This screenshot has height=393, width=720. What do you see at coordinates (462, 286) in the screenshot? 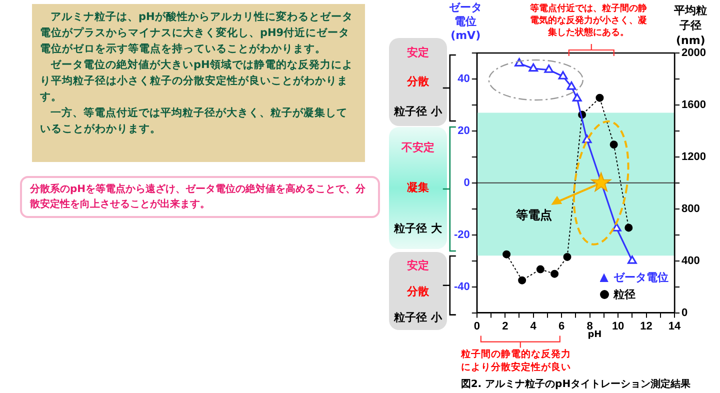
I see `y-tick-label: -40` at bounding box center [462, 286].